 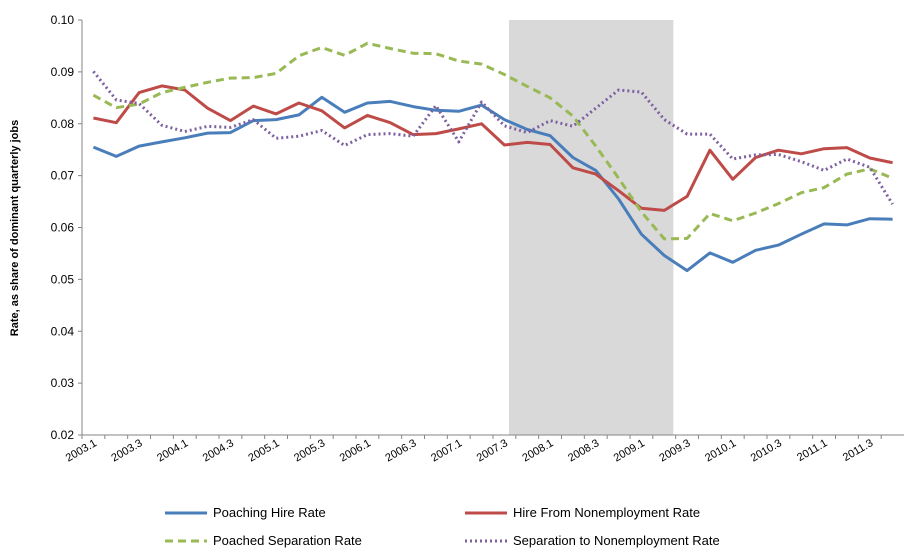 I want to click on shaded-region, so click(x=591, y=227).